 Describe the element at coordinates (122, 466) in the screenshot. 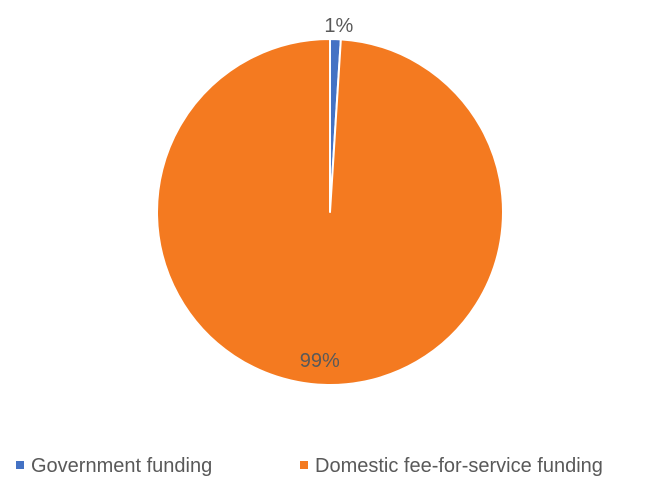

I see `legend-label-government-funding: Government funding` at that location.